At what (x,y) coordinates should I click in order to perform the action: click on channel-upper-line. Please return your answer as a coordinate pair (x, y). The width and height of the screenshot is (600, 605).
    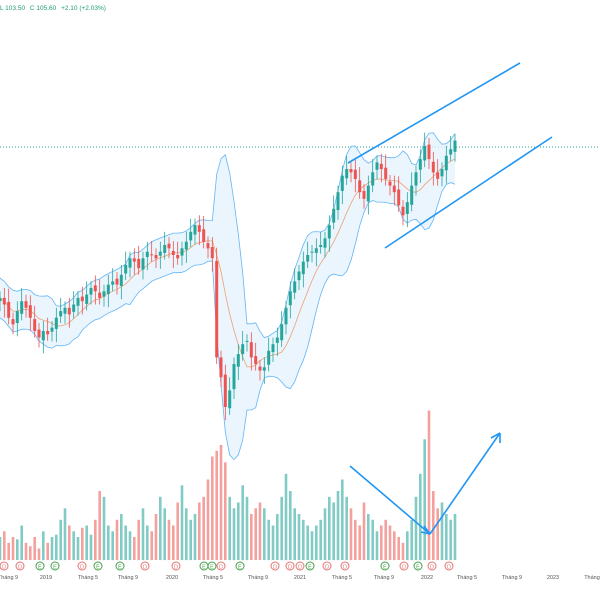
    Looking at the image, I should click on (434, 113).